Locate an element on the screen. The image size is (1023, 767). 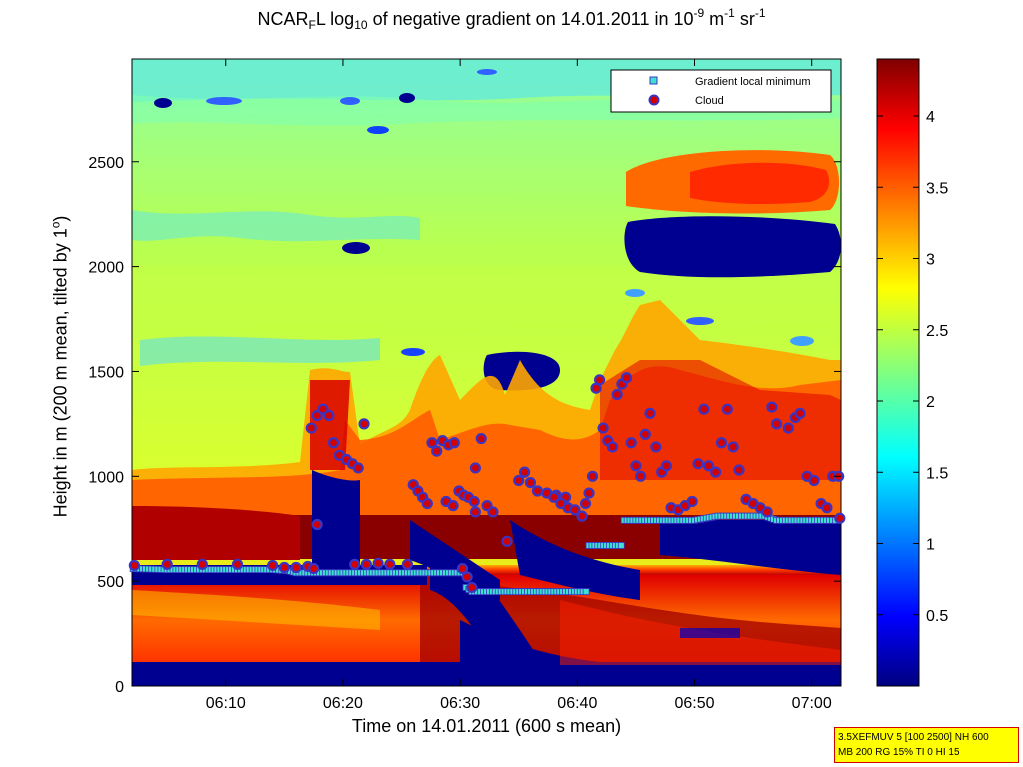
legend-label-cloud: Cloud is located at coordinates (709, 101).